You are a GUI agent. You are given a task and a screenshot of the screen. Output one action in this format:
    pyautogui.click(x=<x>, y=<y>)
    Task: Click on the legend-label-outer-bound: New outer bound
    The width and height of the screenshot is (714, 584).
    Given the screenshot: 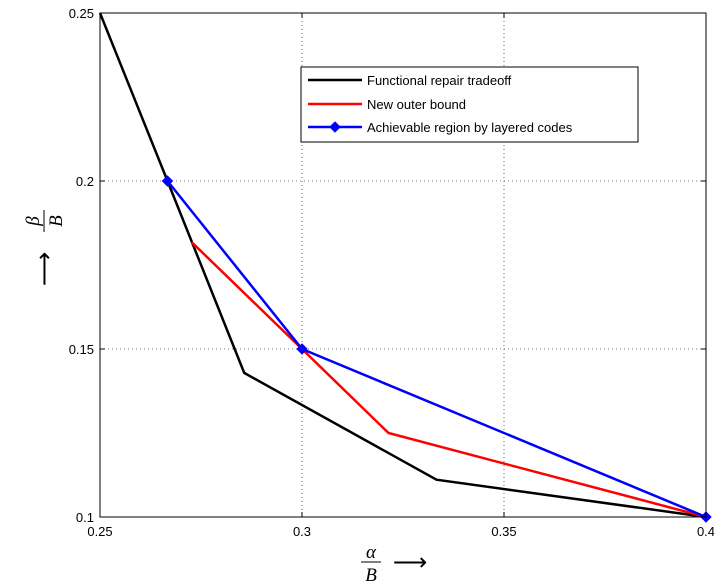 What is the action you would take?
    pyautogui.click(x=416, y=104)
    